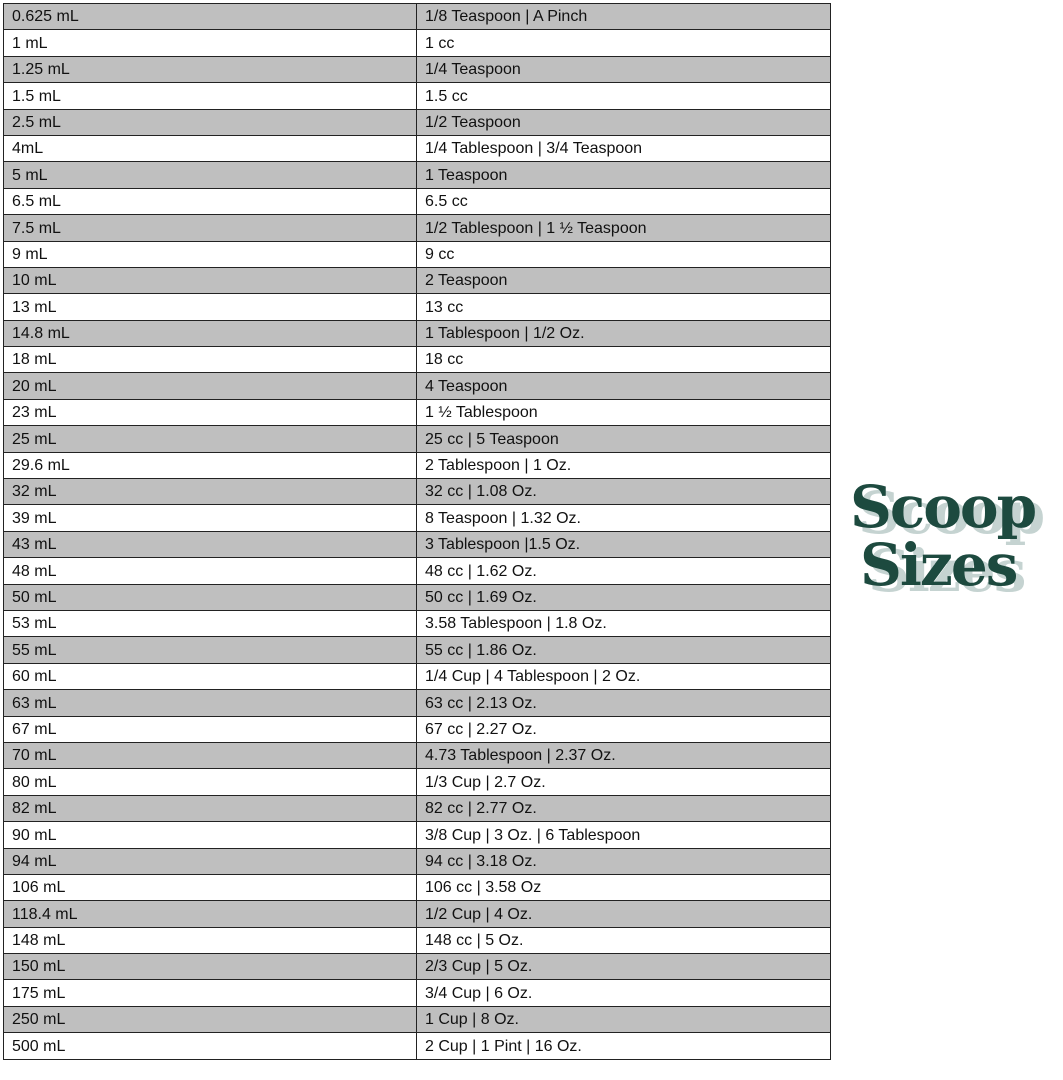 The width and height of the screenshot is (1063, 1080). What do you see at coordinates (623, 254) in the screenshot?
I see `equivalent-cell: 9 cc` at bounding box center [623, 254].